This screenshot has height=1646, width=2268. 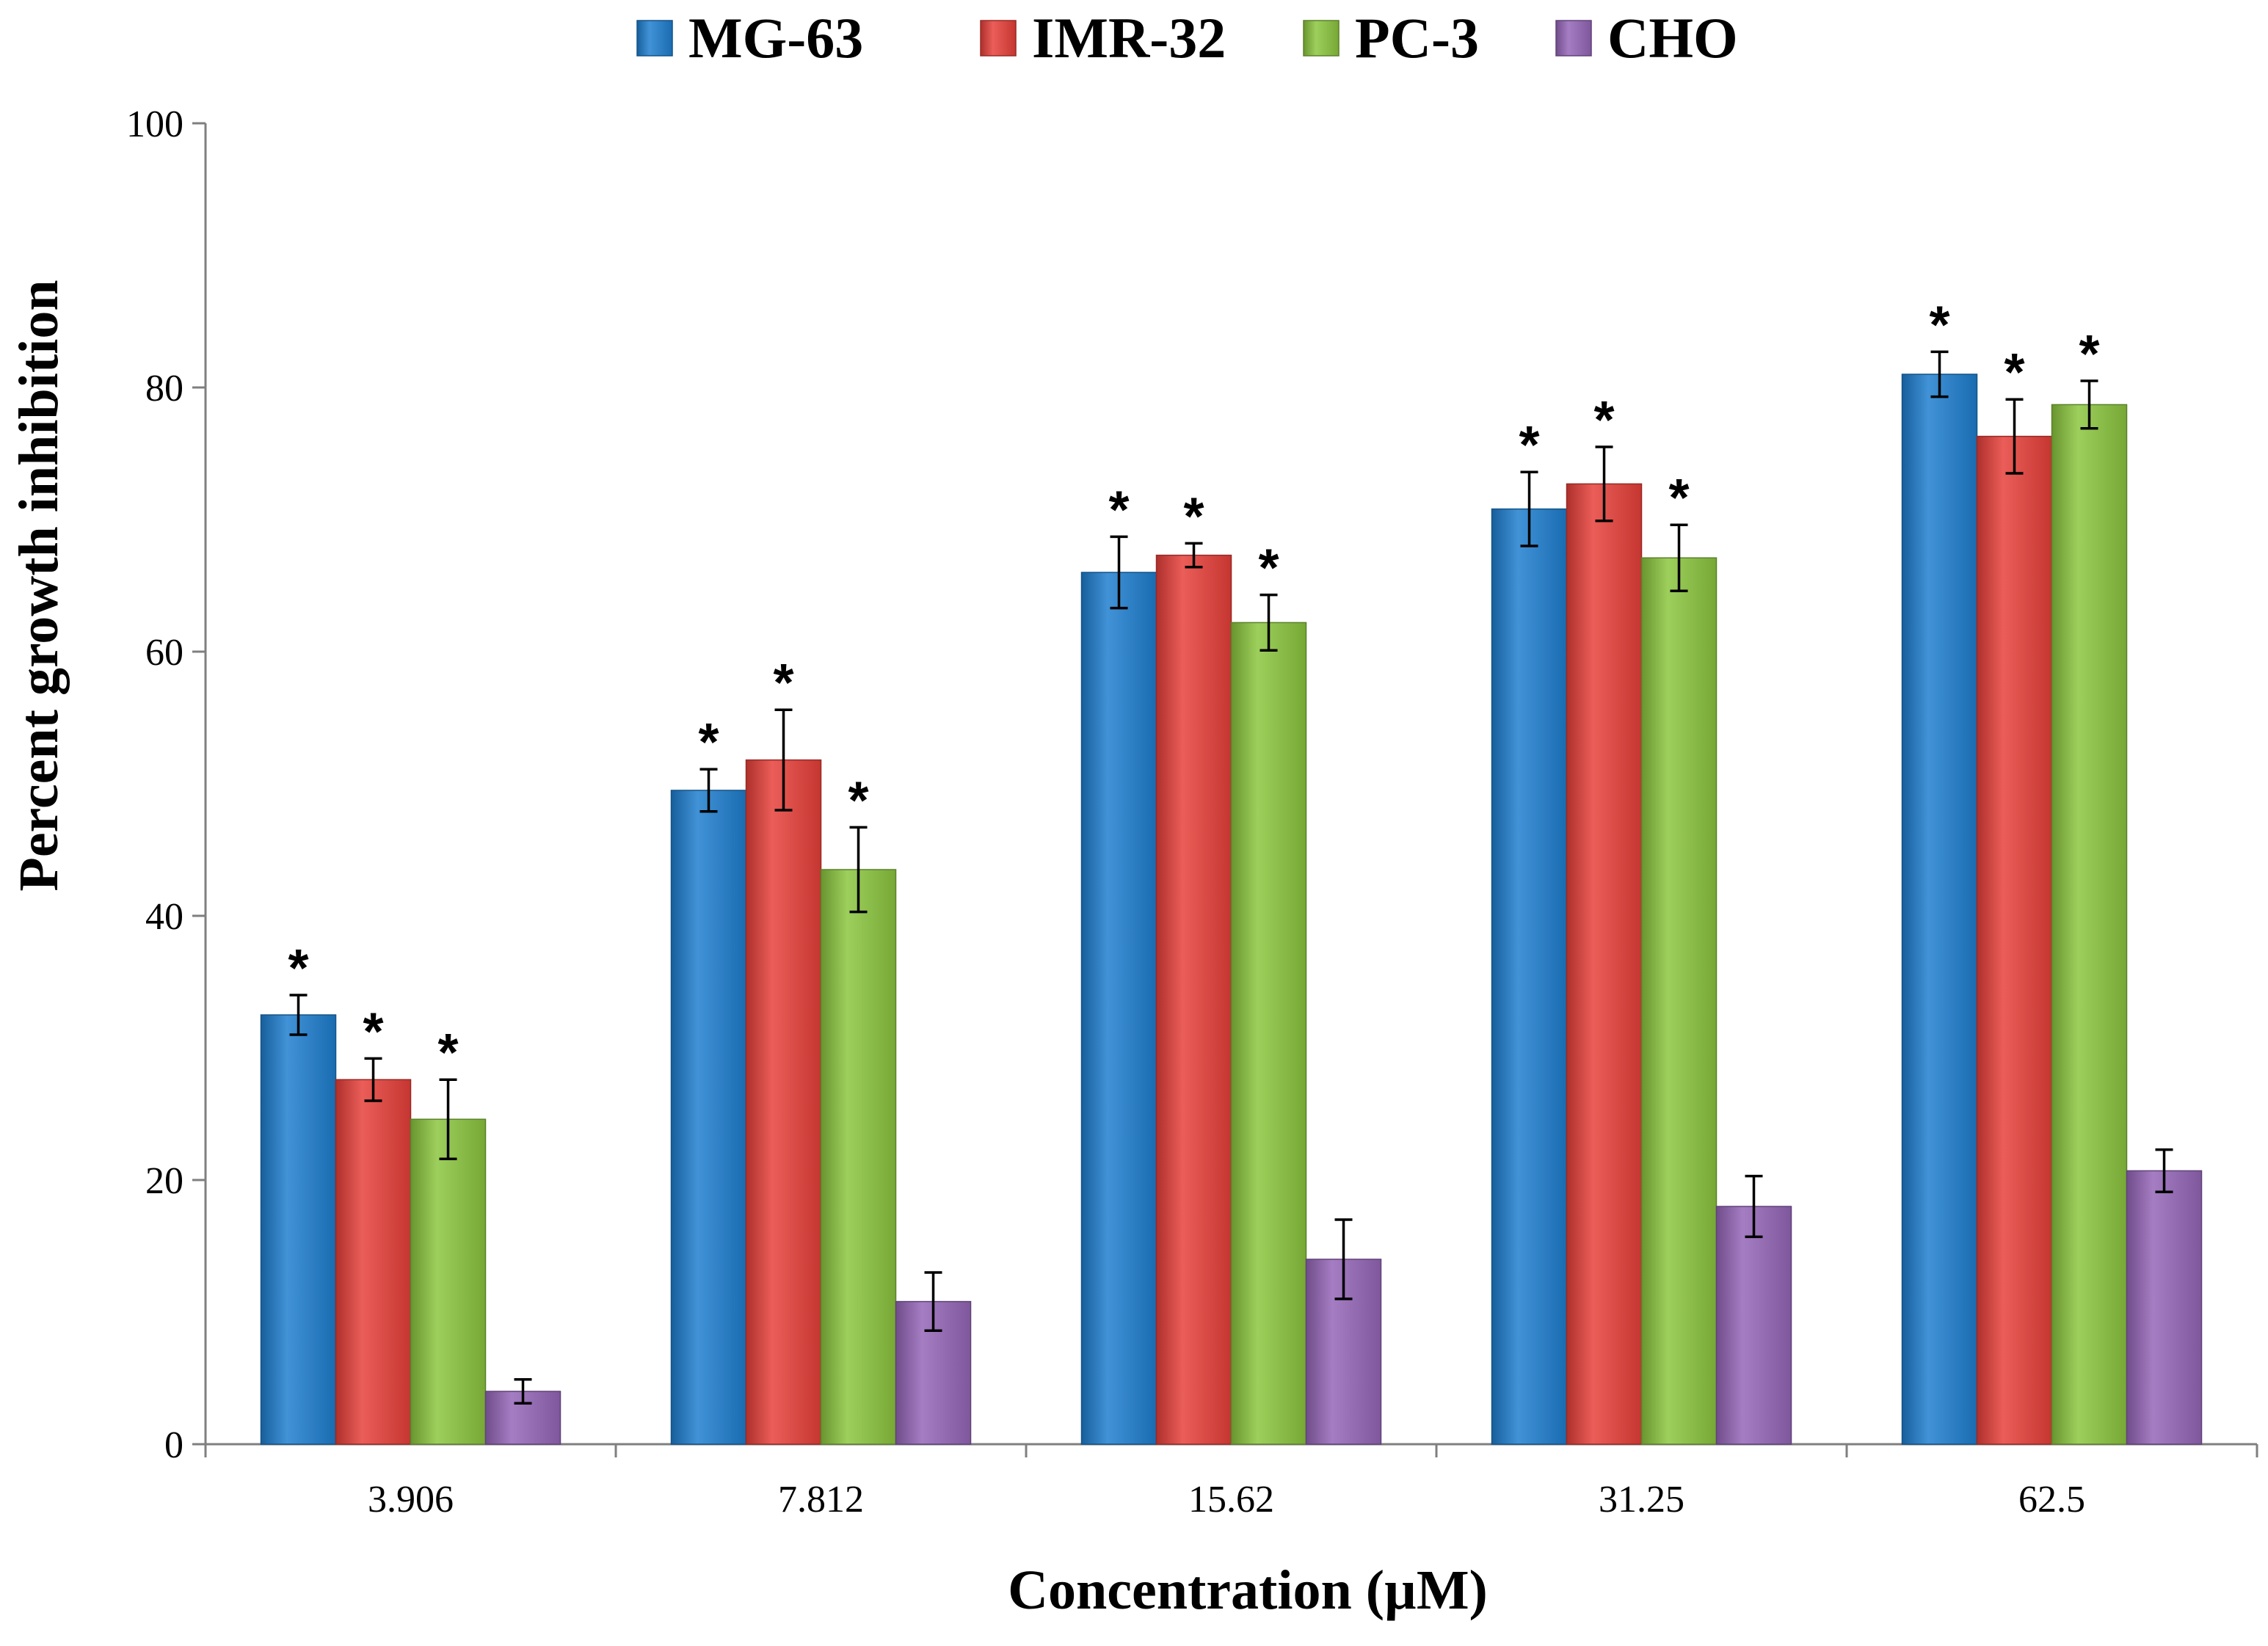 What do you see at coordinates (448, 1281) in the screenshot?
I see `bar-pc-3-3.906` at bounding box center [448, 1281].